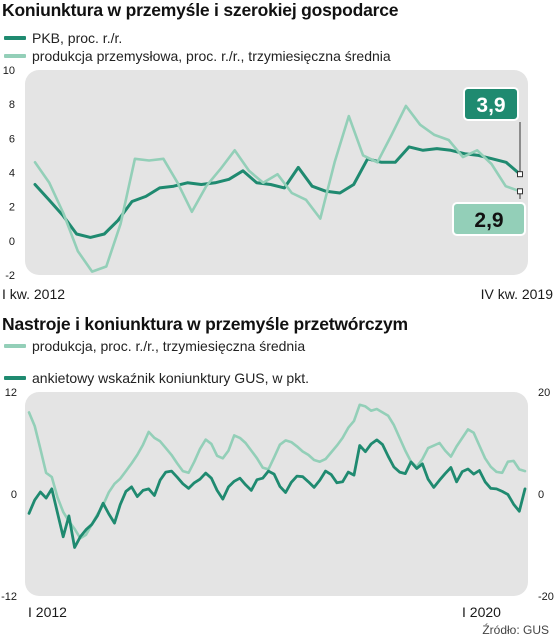  I want to click on chart1-legend-pkb: PKB, proc. r./r., so click(63, 38).